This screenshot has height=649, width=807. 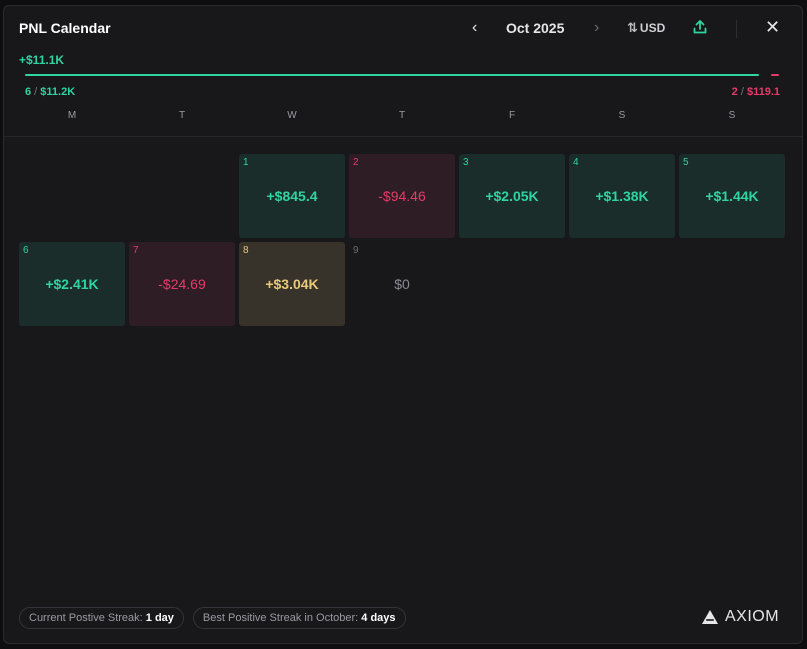 I want to click on calendar-day-9: 9 $0, so click(x=402, y=284).